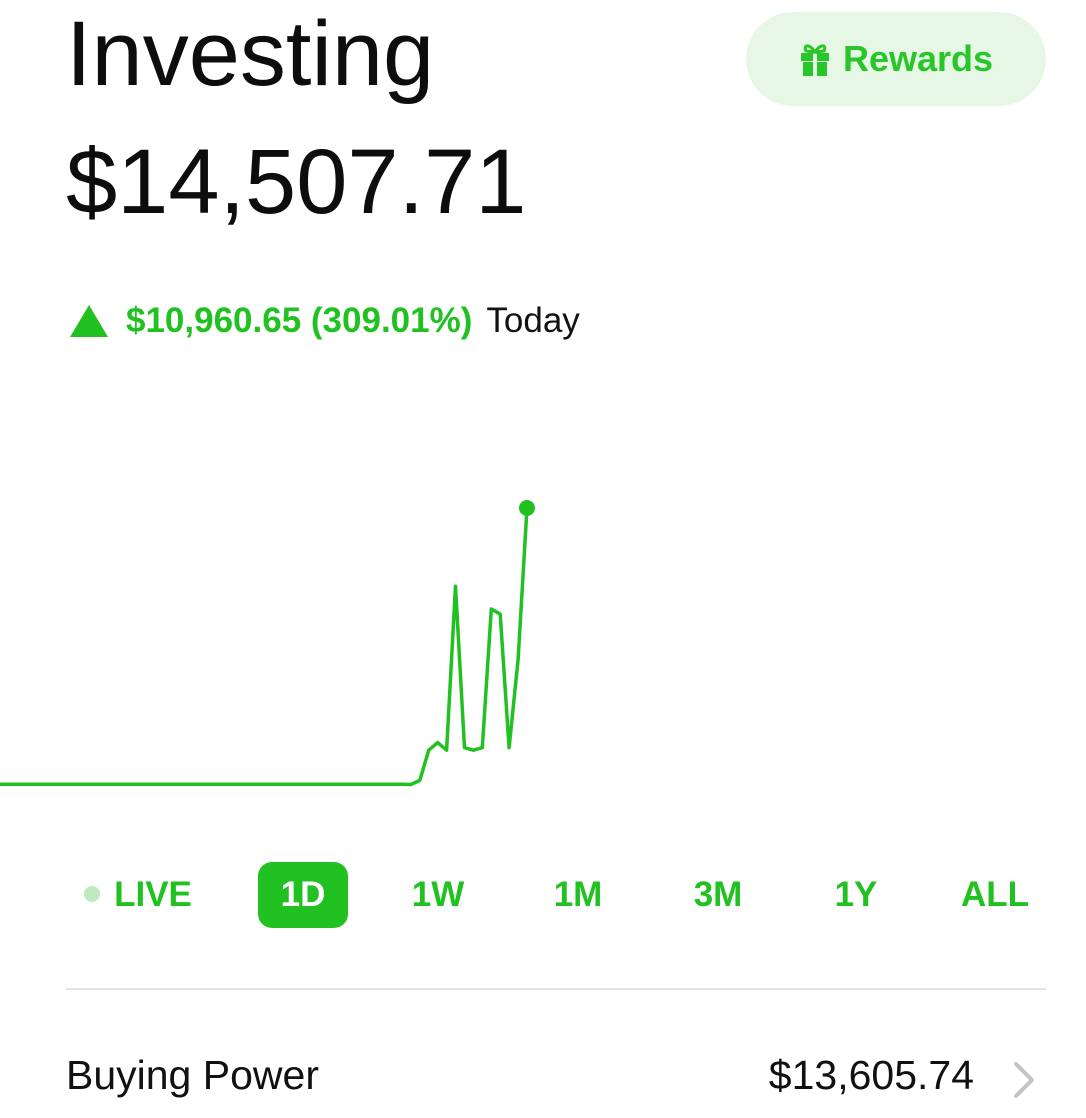  What do you see at coordinates (556, 989) in the screenshot?
I see `divider` at bounding box center [556, 989].